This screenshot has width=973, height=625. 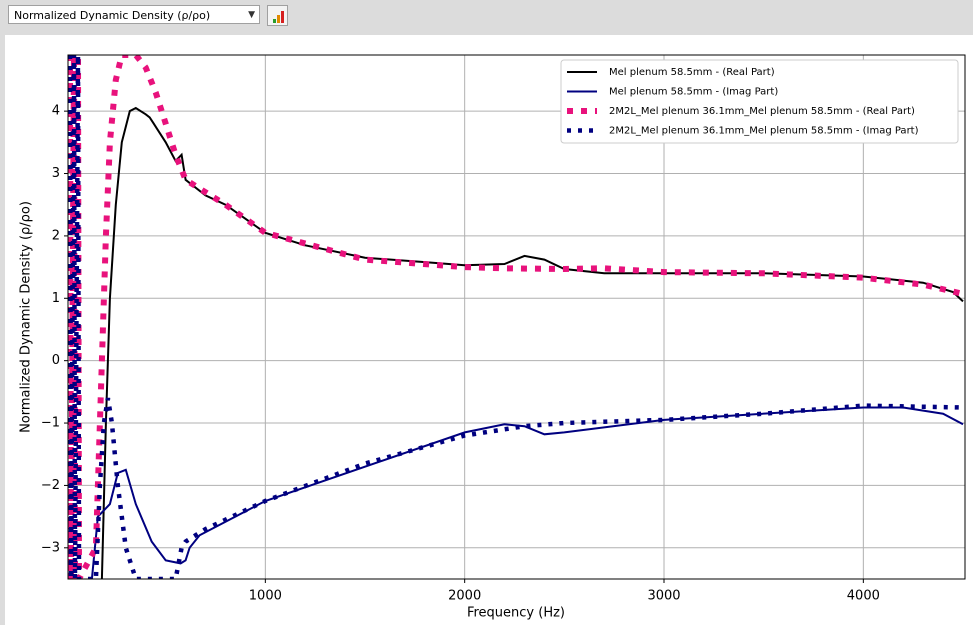 I want to click on quantity-dropdown: Normalized Dynamic Density (ρ/ρo) ▼, so click(x=134, y=14).